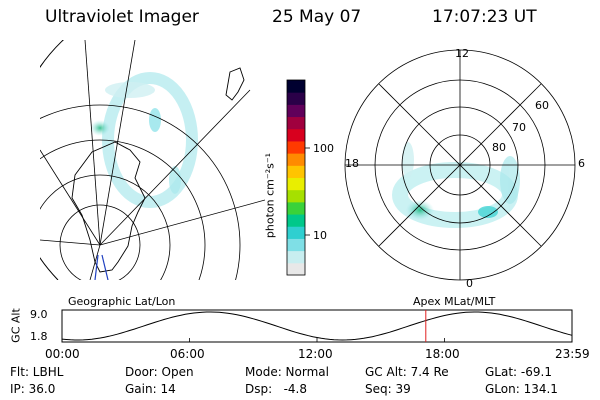 The image size is (600, 400). Describe the element at coordinates (39, 314) in the screenshot. I see `gc-alt-ymax: 9.0` at that location.